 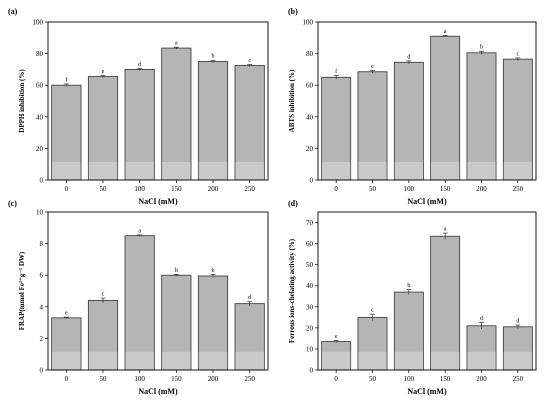 What do you see at coordinates (42, 339) in the screenshot?
I see `y-tick-label: 2` at bounding box center [42, 339].